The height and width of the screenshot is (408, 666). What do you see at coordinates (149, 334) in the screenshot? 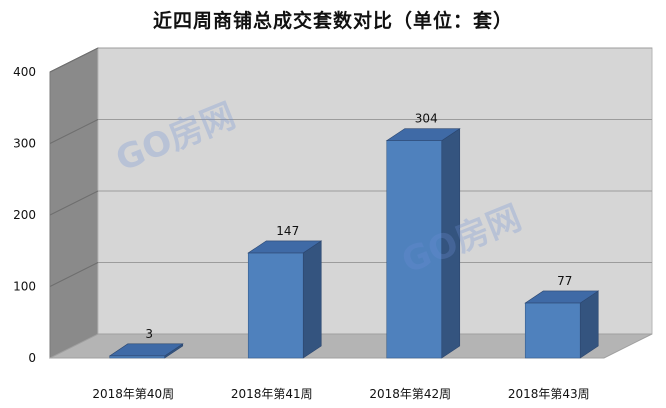
I see `data-label: 3` at bounding box center [149, 334].